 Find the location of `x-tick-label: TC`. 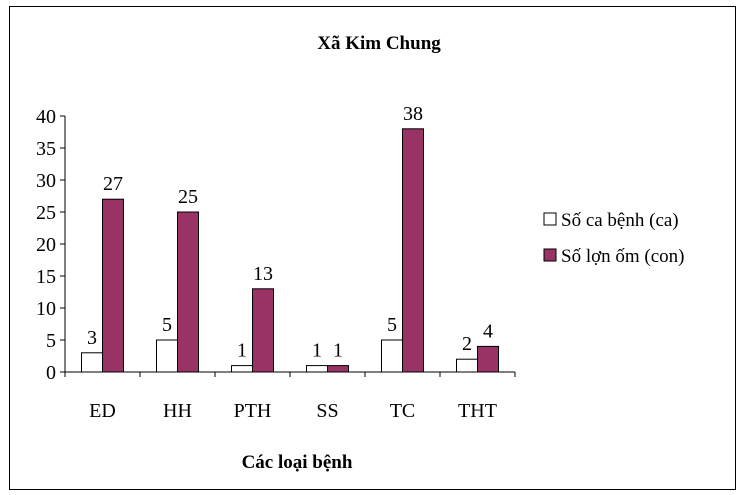

x-tick-label: TC is located at coordinates (403, 411).